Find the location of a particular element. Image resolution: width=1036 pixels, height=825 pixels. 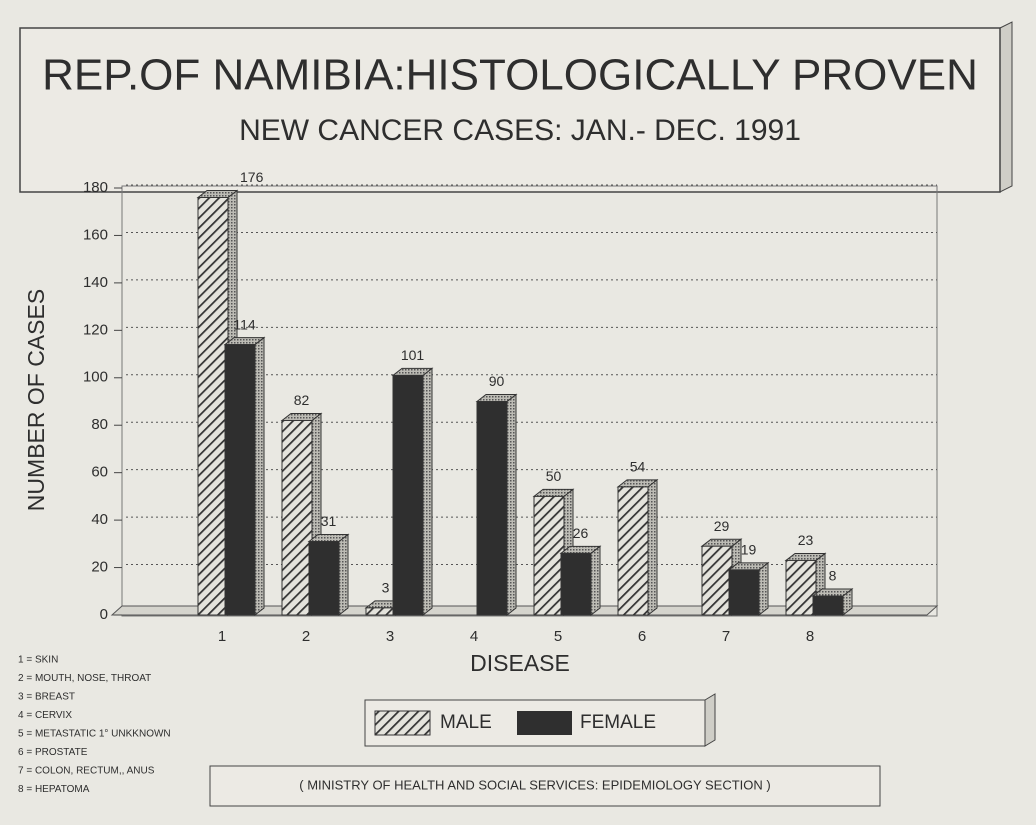

y-tick-label: 140 is located at coordinates (95, 282).